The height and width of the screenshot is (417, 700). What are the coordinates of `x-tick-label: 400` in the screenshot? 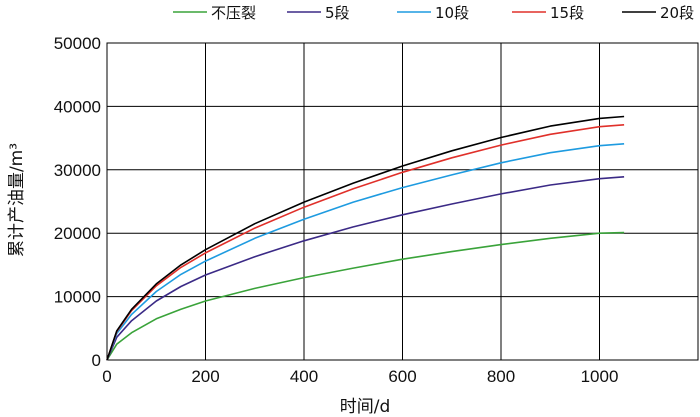 It's located at (304, 376).